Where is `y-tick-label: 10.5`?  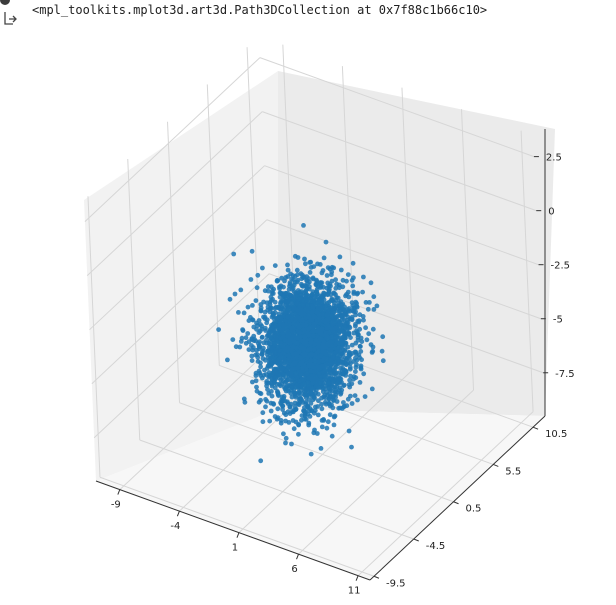 y-tick-label: 10.5 is located at coordinates (556, 434).